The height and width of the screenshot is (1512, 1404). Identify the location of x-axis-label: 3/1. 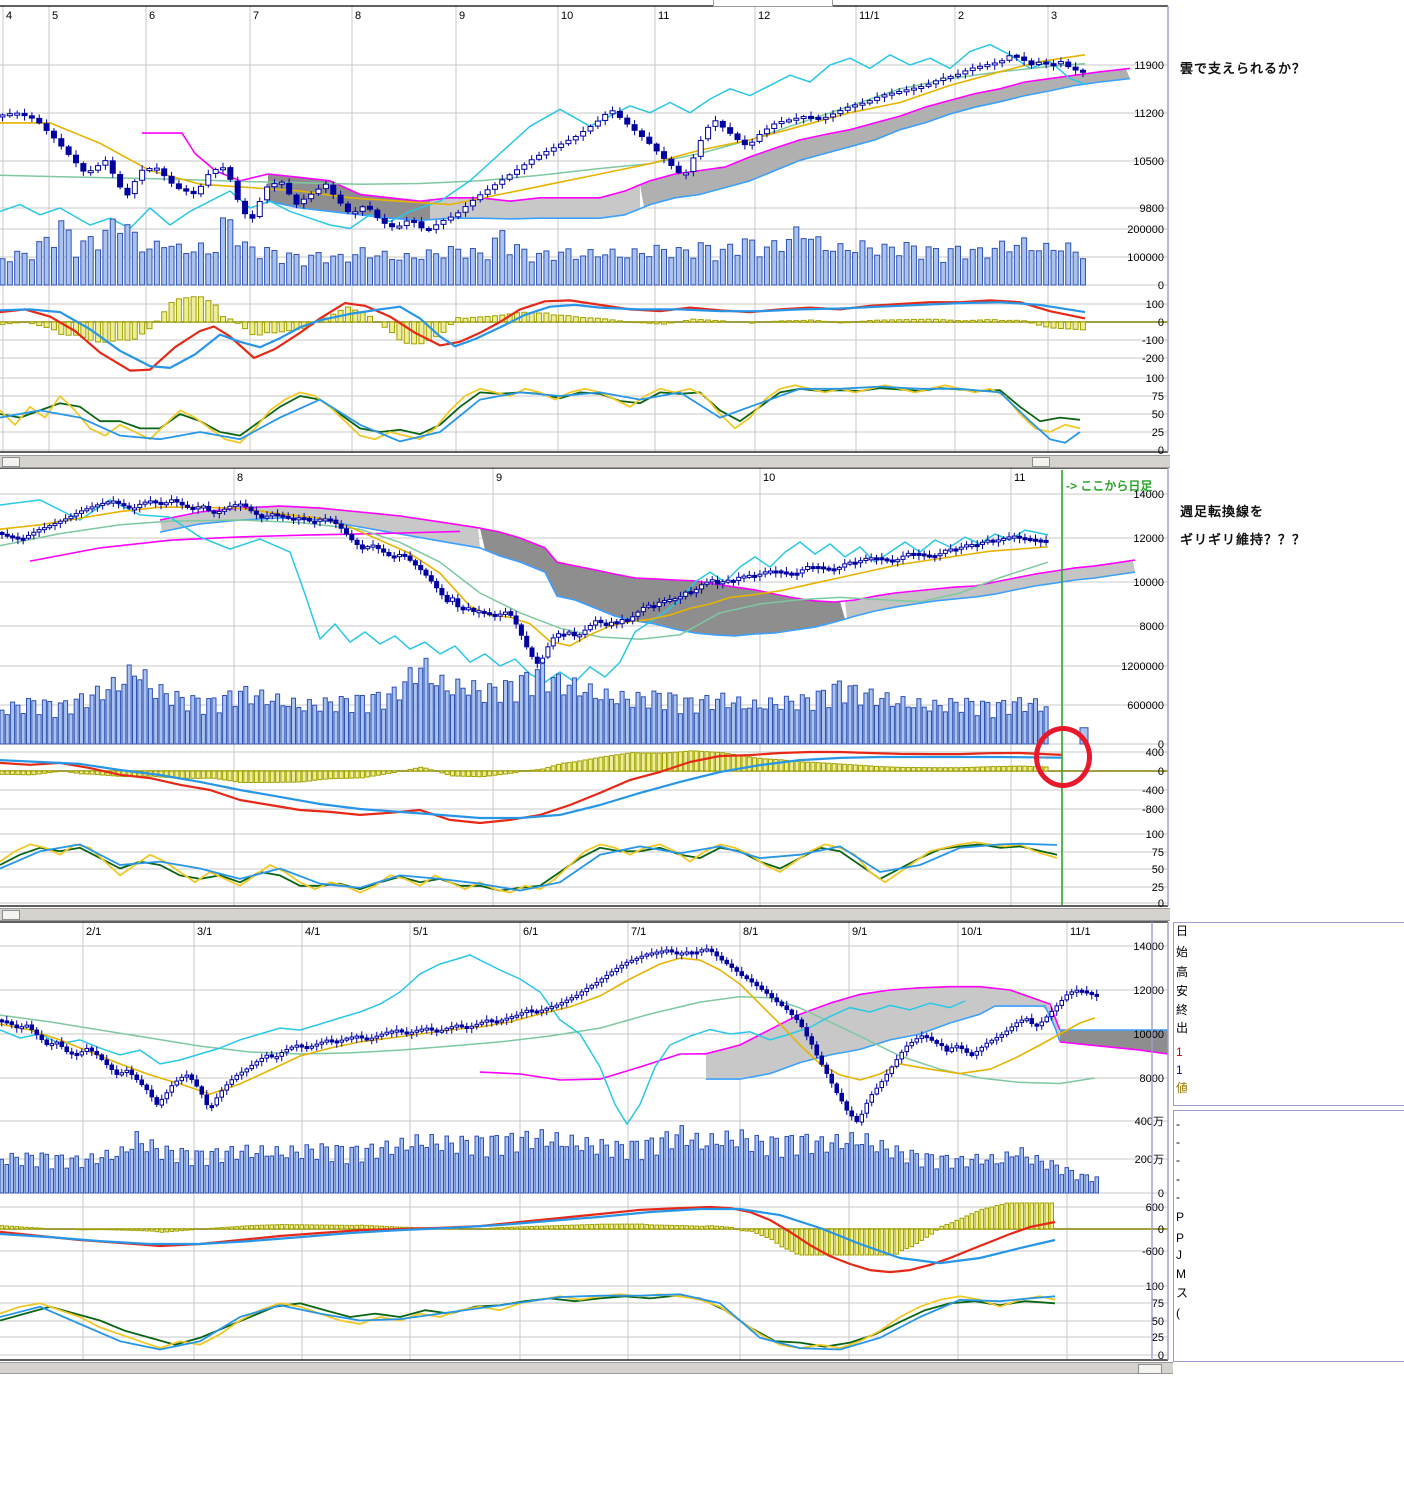
(204, 932).